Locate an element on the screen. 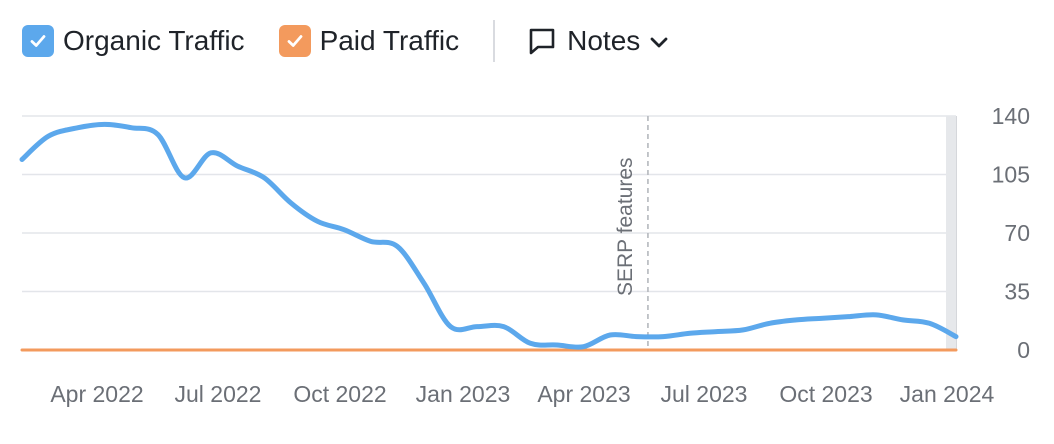 This screenshot has height=444, width=1054. organic-traffic-toggle: Organic Traffic is located at coordinates (133, 41).